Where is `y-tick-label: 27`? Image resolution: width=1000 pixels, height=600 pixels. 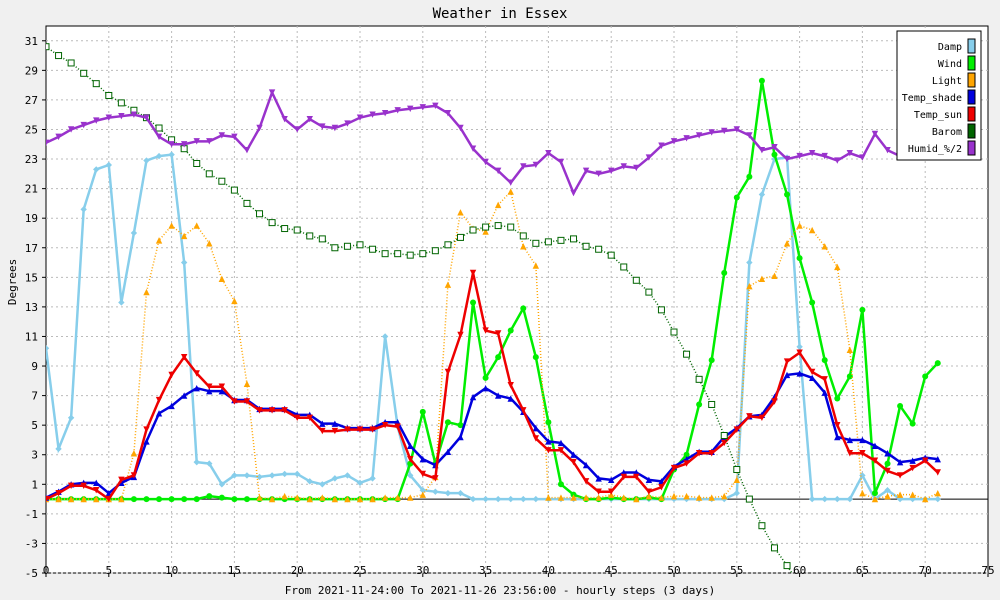
y-tick-label: 27 is located at coordinates (31, 100).